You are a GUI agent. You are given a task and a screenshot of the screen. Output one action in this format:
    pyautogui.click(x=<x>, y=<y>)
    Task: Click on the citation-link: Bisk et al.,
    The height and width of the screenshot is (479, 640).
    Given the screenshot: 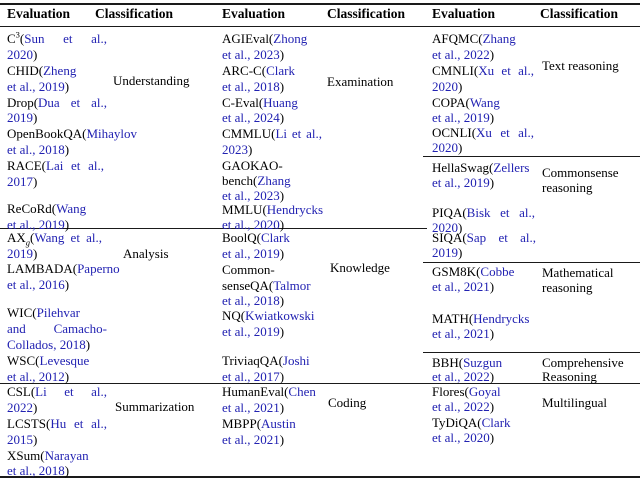 What is the action you would take?
    pyautogui.click(x=500, y=212)
    